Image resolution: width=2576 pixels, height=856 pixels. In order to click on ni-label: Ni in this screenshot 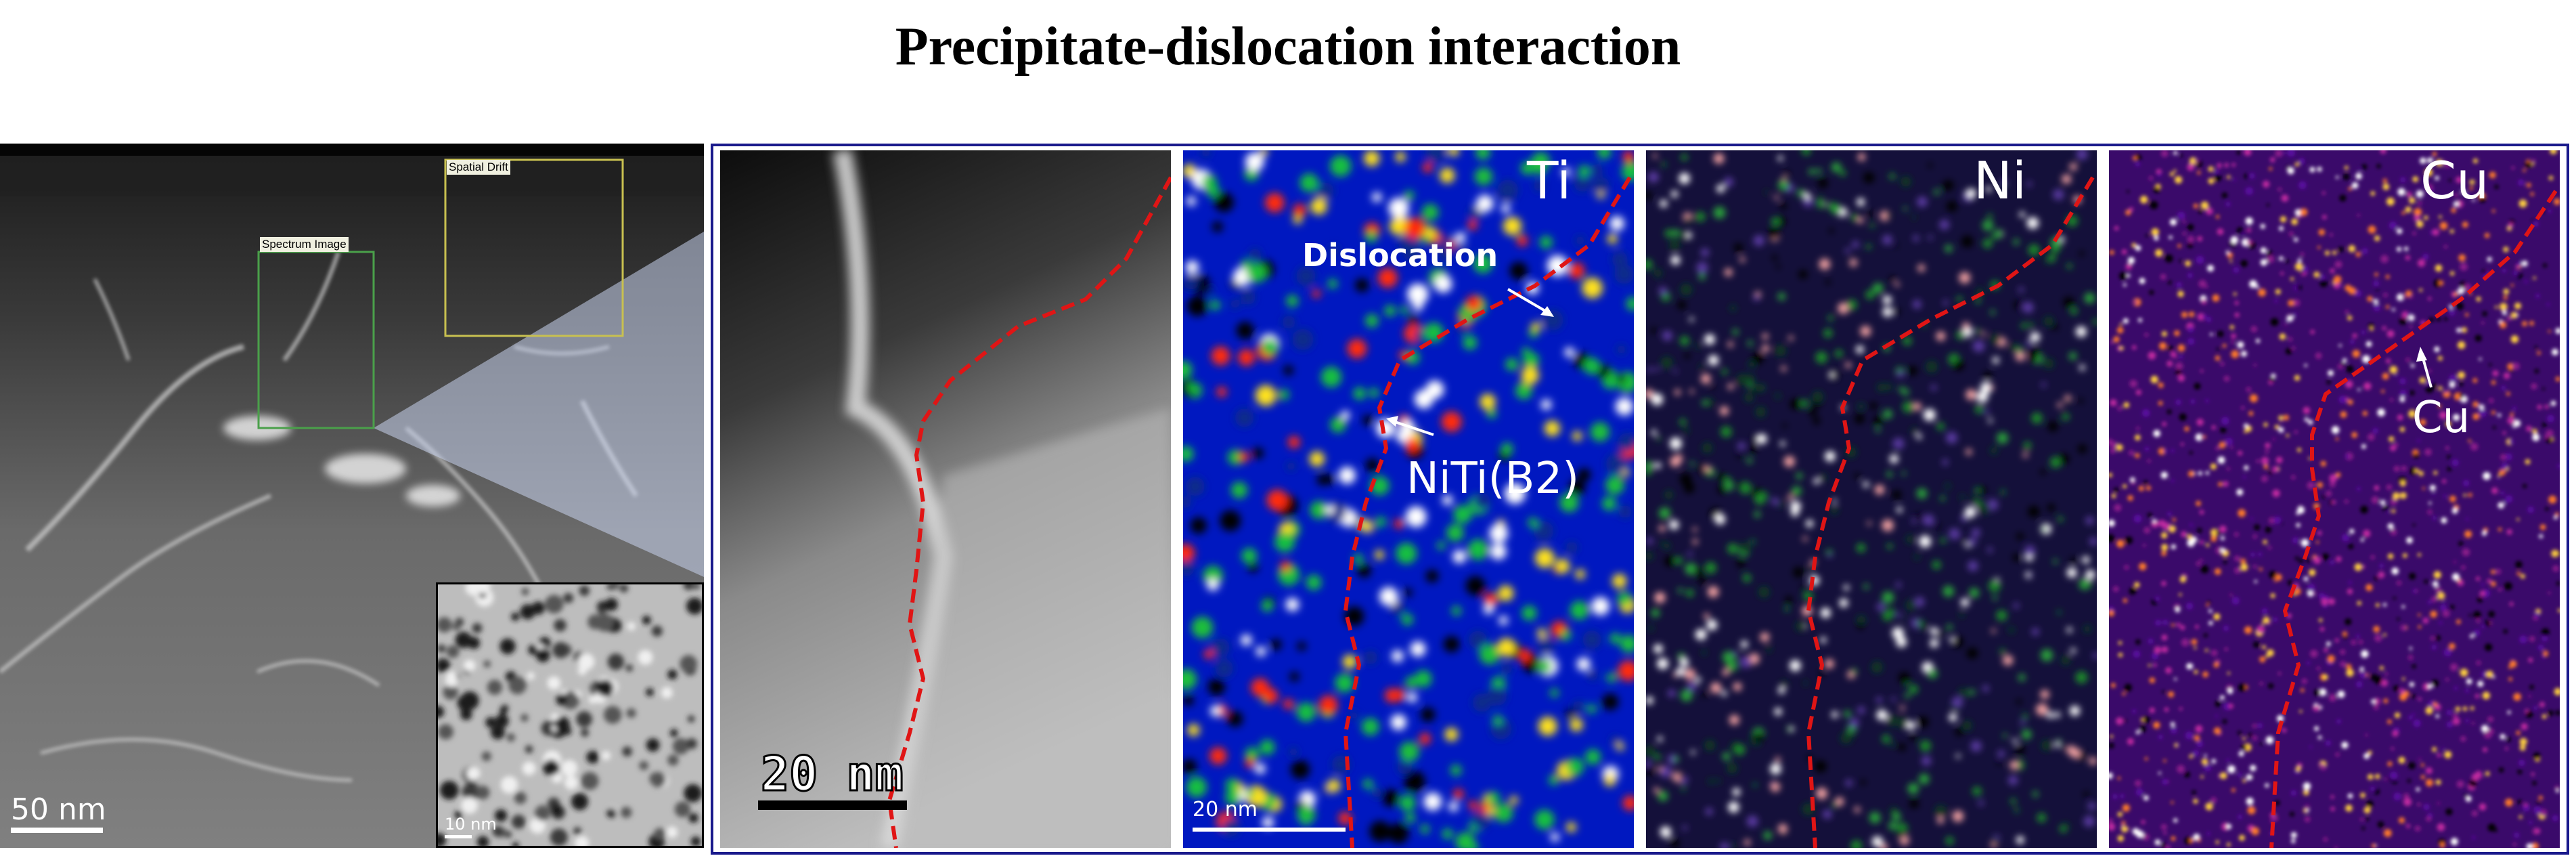, I will do `click(2000, 180)`.